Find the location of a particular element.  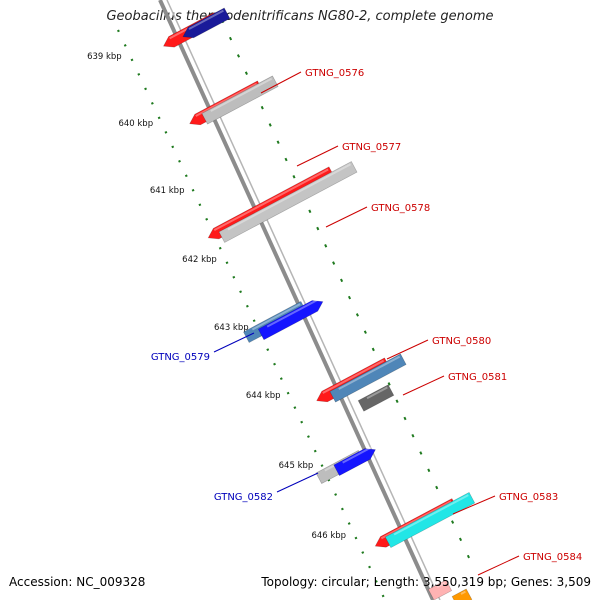

ruler-tick-label: 640 kbp is located at coordinates (135, 124).